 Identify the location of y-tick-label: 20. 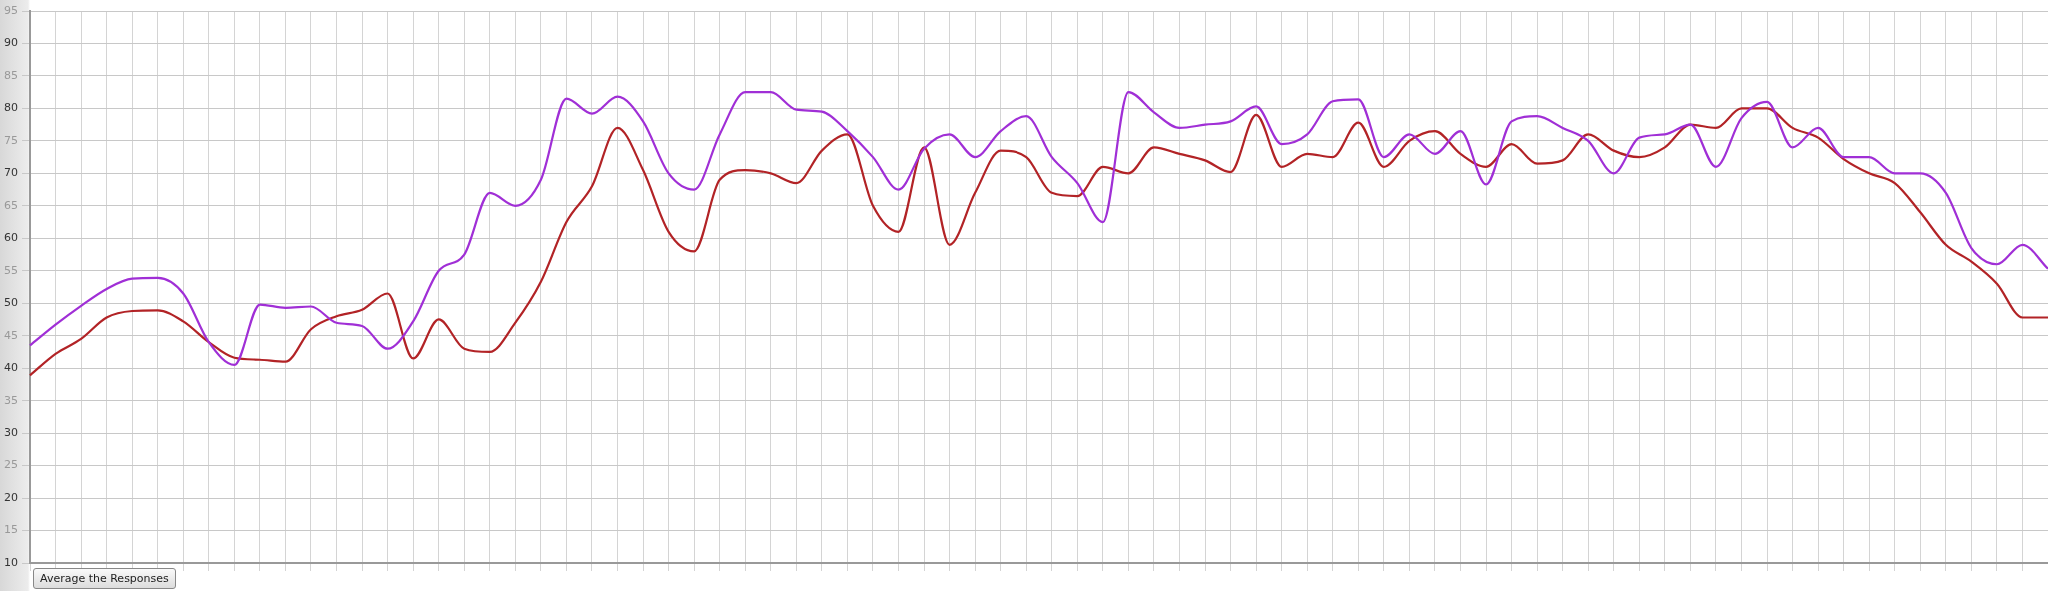
(11, 497).